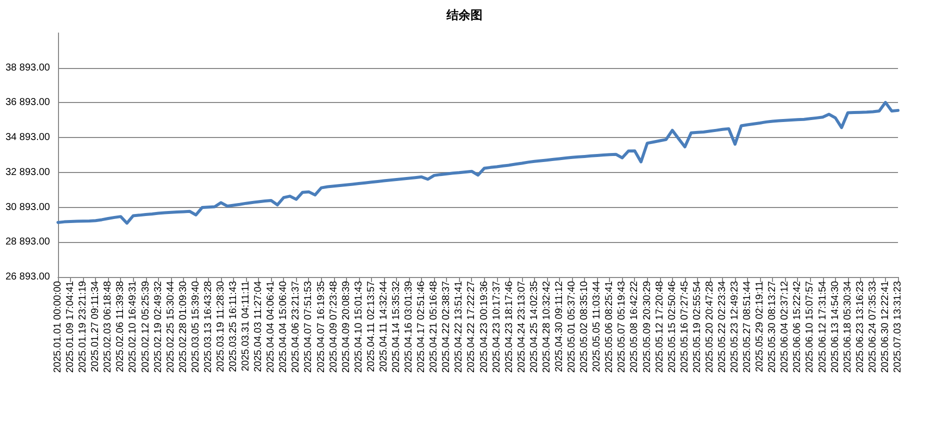 The width and height of the screenshot is (929, 429). Describe the element at coordinates (183, 326) in the screenshot. I see `x-tick-label: 2025.02.28 01:09:30` at that location.